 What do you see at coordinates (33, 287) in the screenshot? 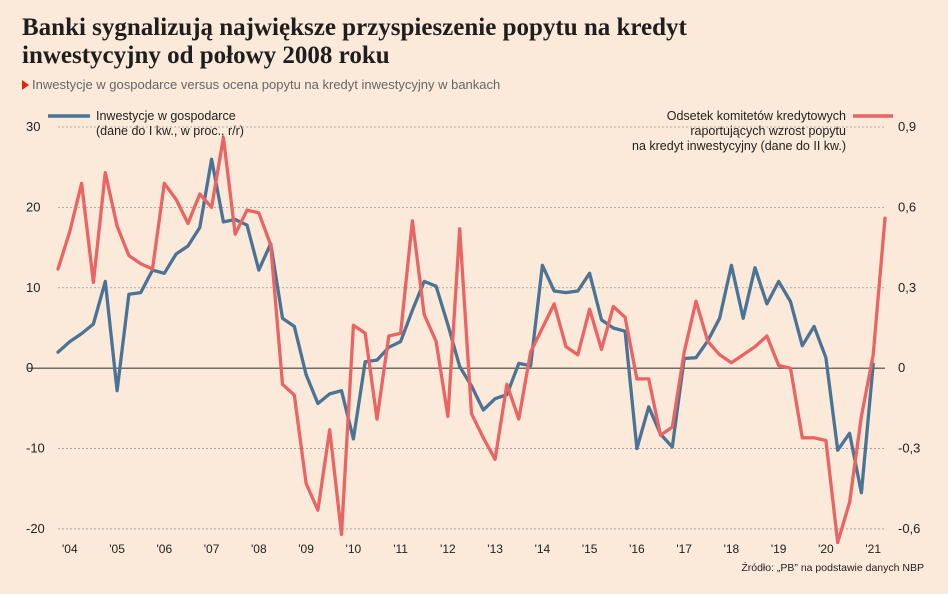
I see `left-tick-label: 10` at bounding box center [33, 287].